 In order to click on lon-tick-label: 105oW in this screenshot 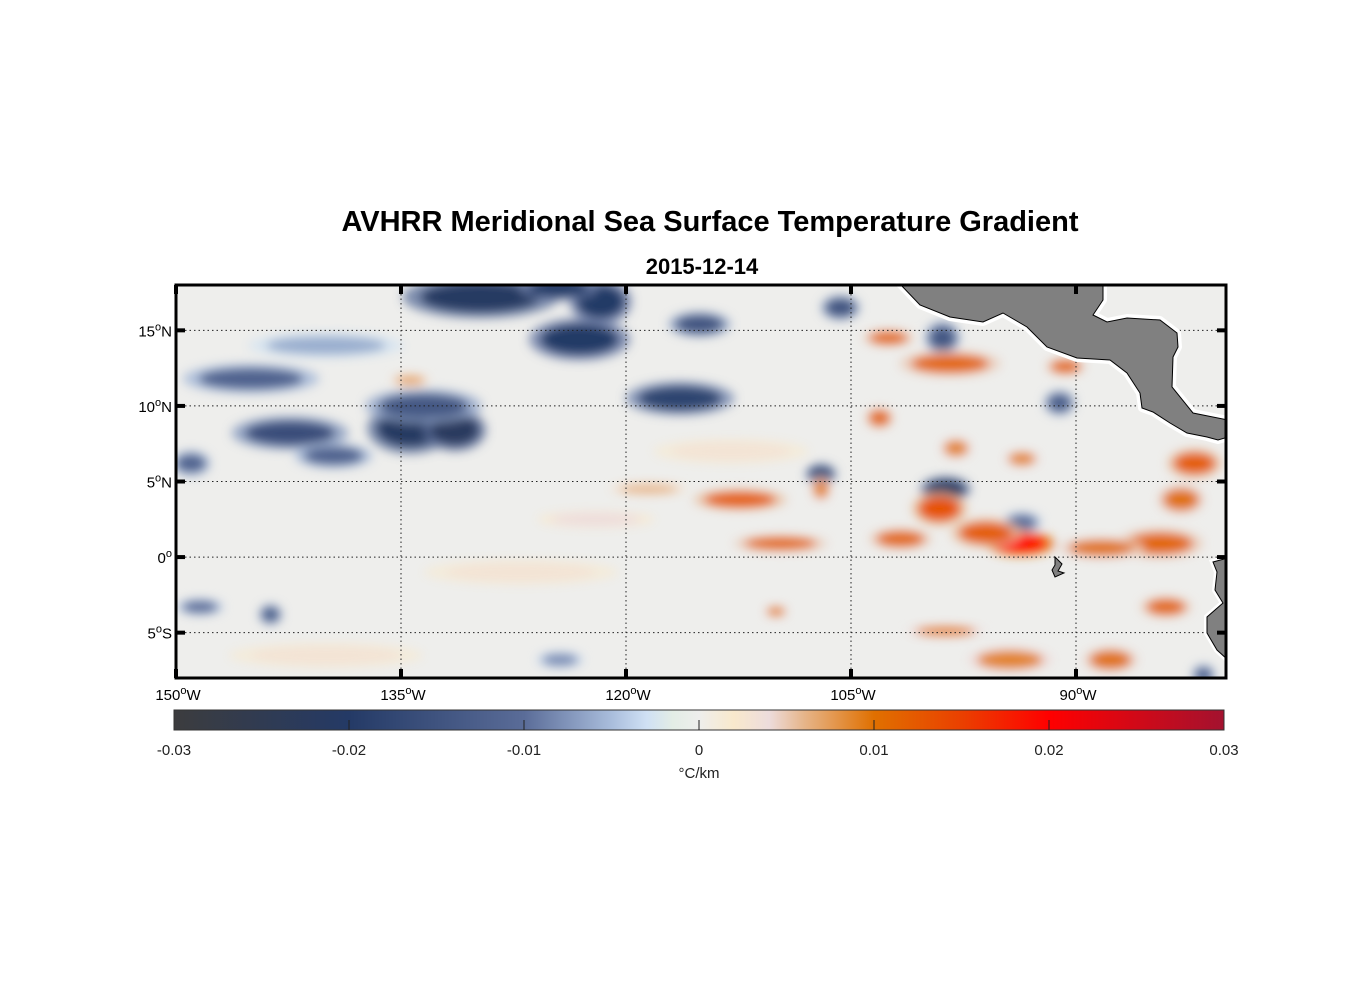, I will do `click(853, 694)`.